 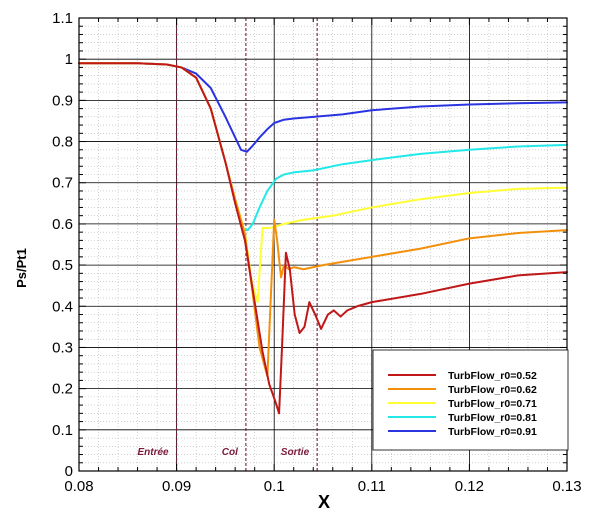 What do you see at coordinates (295, 452) in the screenshot?
I see `annotation-label: Sortie` at bounding box center [295, 452].